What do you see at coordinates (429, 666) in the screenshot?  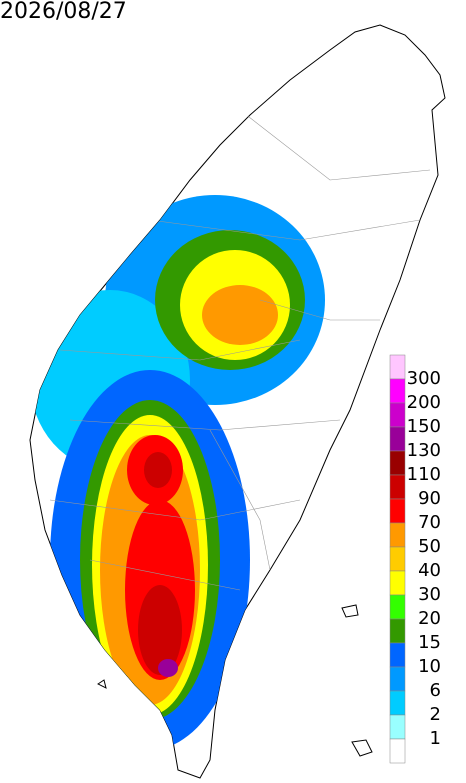 I see `legend-label: 10` at bounding box center [429, 666].